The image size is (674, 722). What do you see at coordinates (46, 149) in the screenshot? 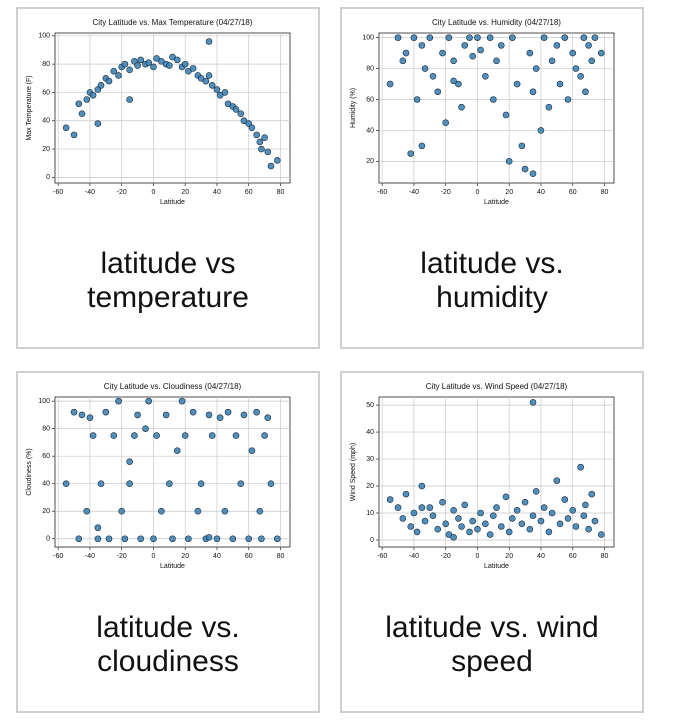
I see `y-tick-label: 20` at bounding box center [46, 149].